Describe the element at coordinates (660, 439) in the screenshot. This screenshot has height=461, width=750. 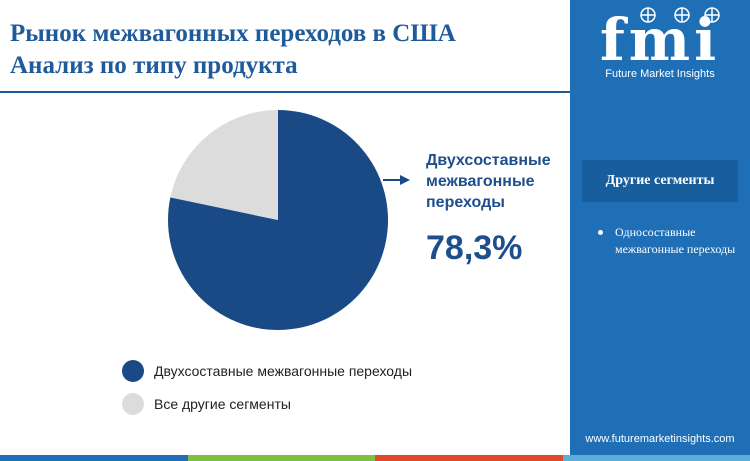
I see `website-url: www.futuremarketinsights.com` at that location.